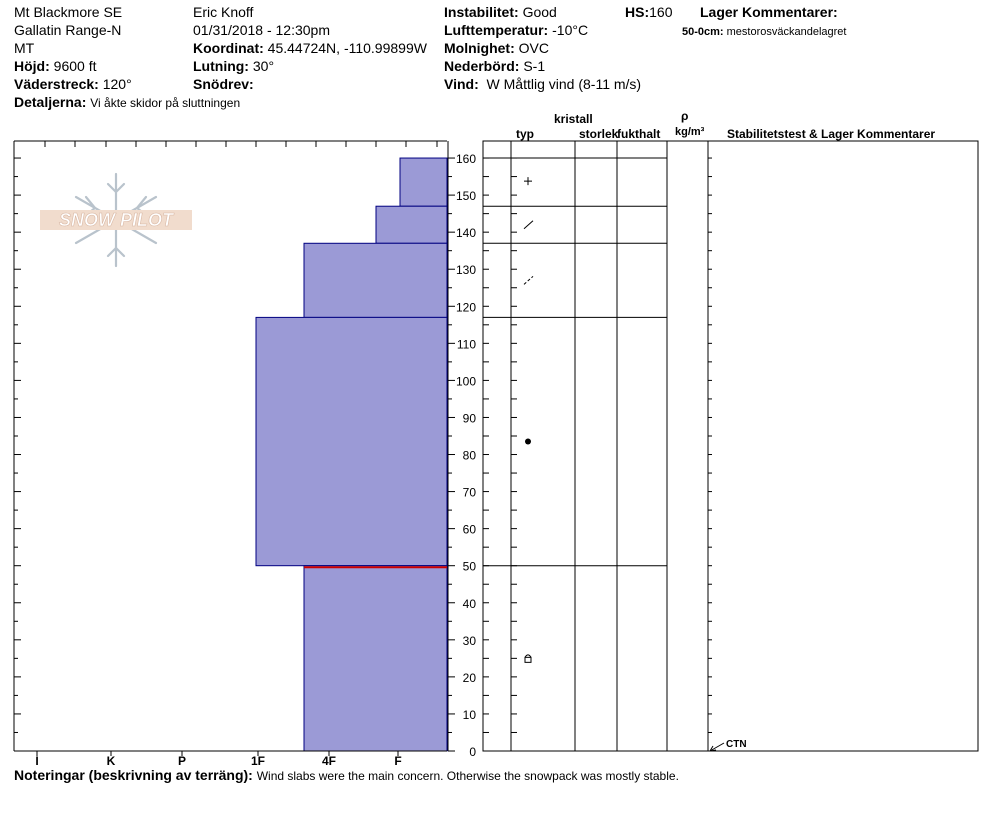 This screenshot has width=994, height=840. I want to click on depth-tick-label: 140, so click(466, 233).